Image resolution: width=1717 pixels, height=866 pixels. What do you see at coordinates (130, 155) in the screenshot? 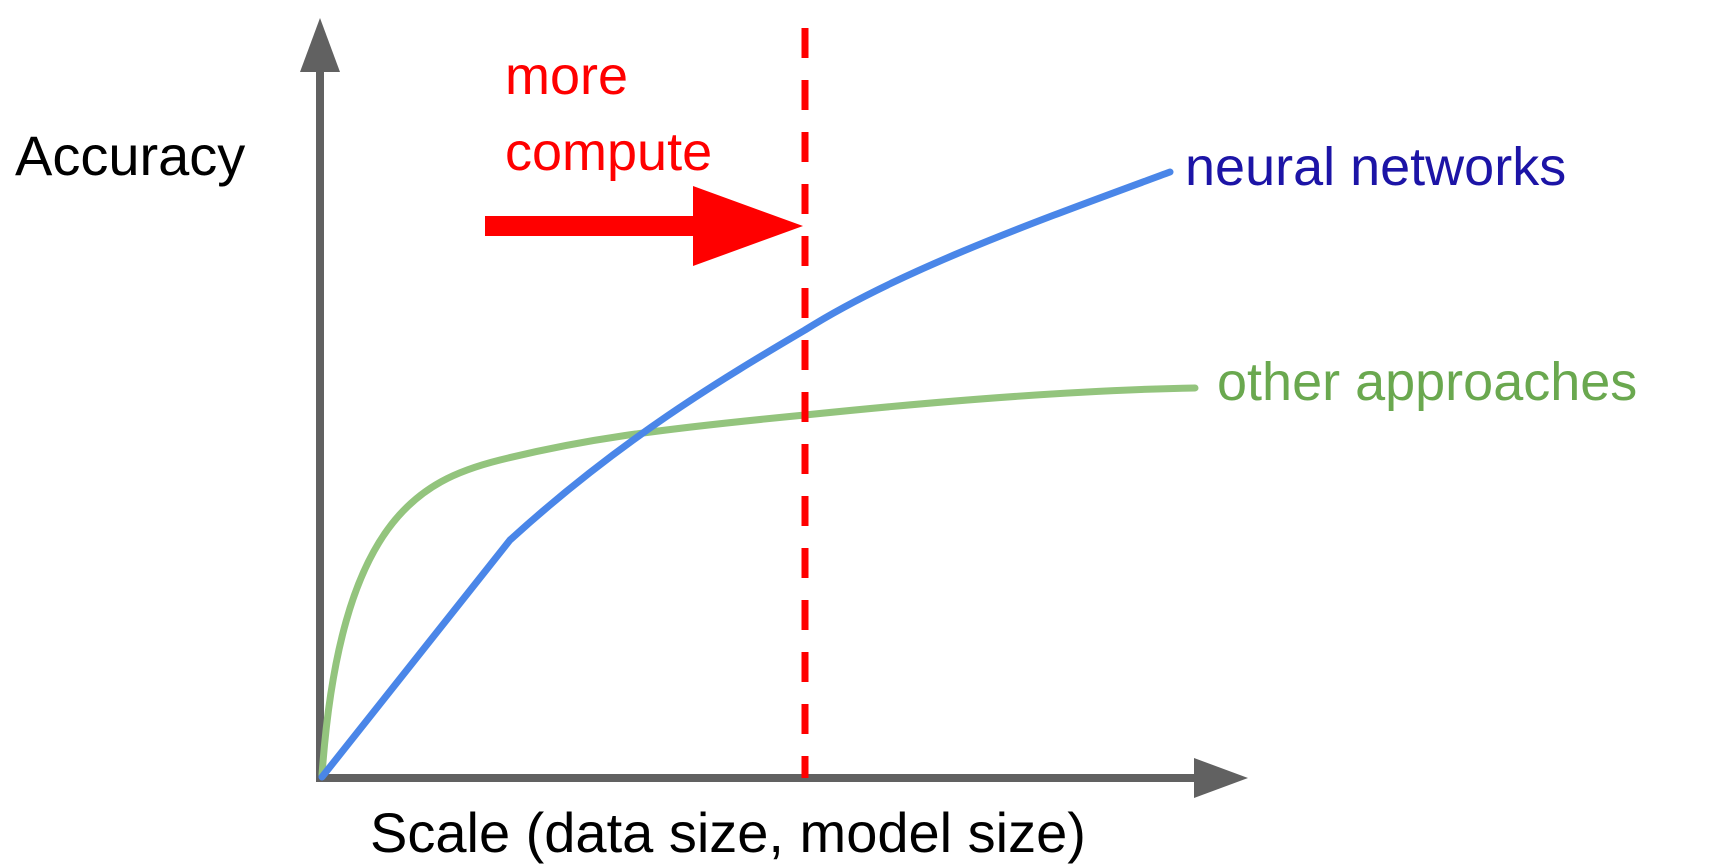
I see `y-axis-label: Accuracy` at bounding box center [130, 155].